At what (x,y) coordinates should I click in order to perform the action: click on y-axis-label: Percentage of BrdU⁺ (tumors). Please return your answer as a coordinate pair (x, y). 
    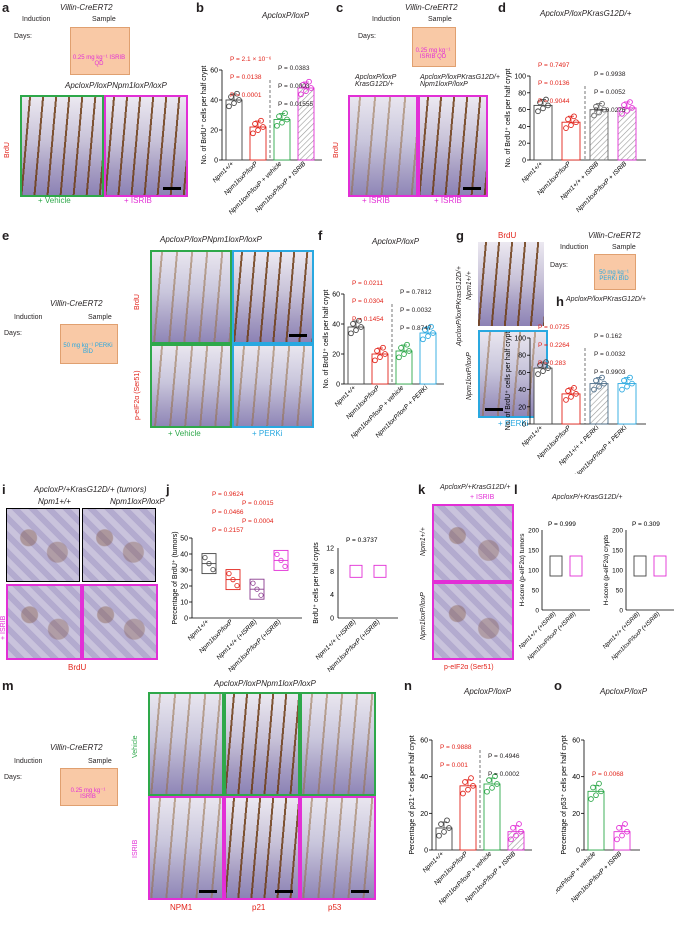
    Looking at the image, I should click on (175, 577).